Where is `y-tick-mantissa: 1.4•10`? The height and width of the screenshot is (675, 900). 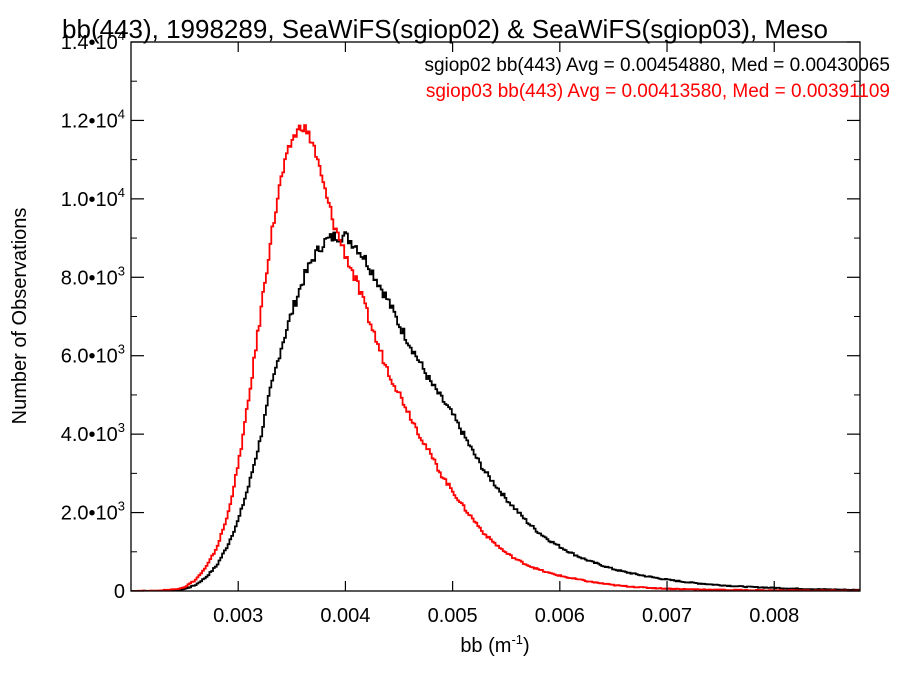 y-tick-mantissa: 1.4•10 is located at coordinates (89, 43).